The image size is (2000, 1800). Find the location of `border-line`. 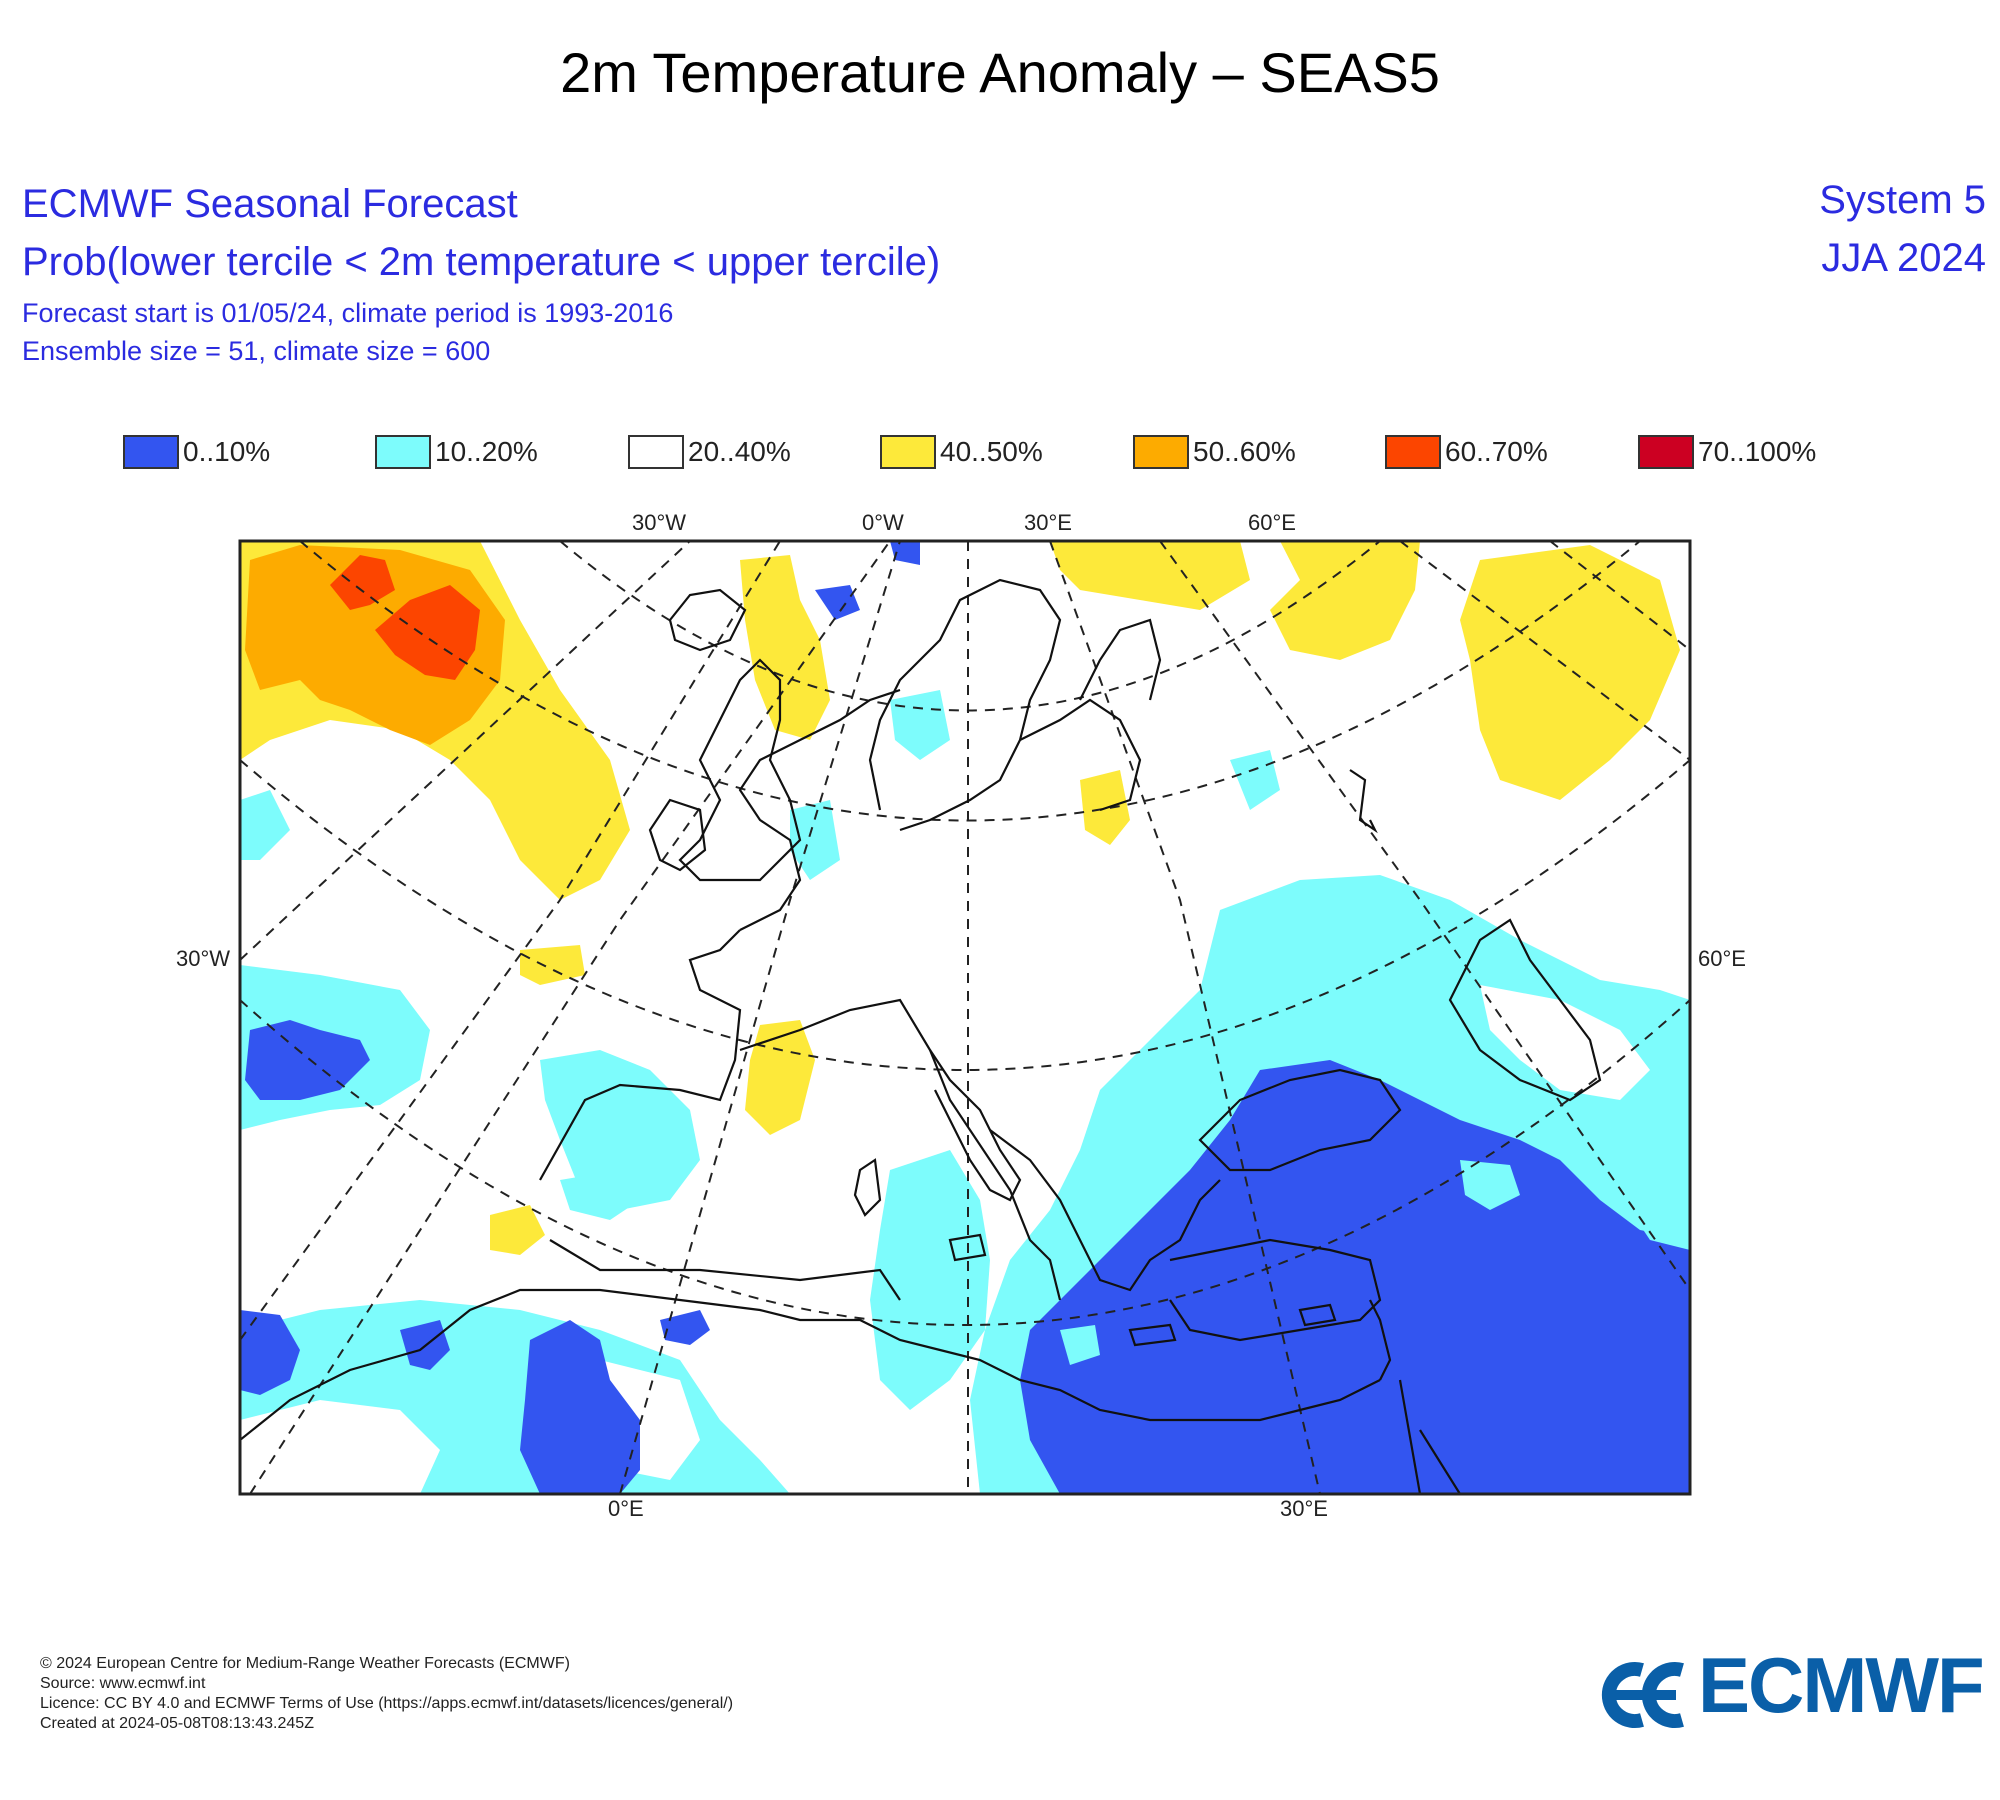

border-line is located at coordinates (1005, 1366).